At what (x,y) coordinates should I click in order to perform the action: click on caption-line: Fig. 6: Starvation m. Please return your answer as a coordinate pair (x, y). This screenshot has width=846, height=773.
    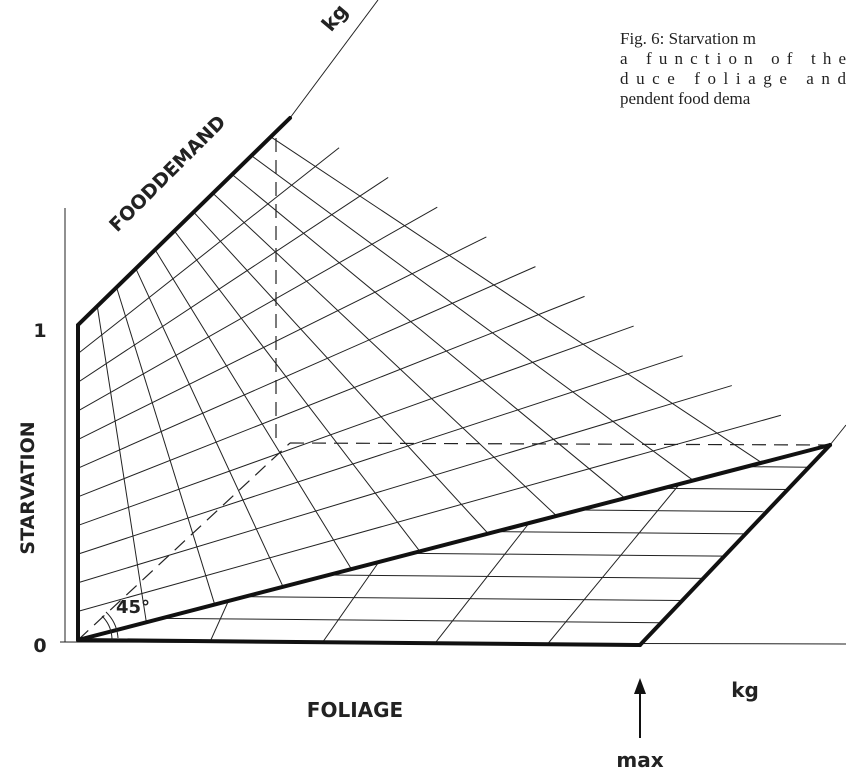
    Looking at the image, I should click on (688, 38).